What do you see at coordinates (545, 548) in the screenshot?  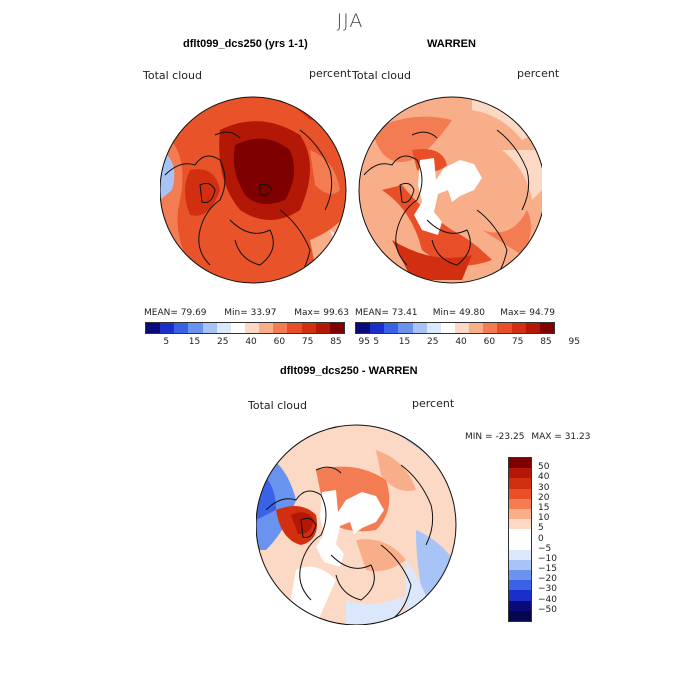 I see `colorbar-tick-label: −5` at bounding box center [545, 548].